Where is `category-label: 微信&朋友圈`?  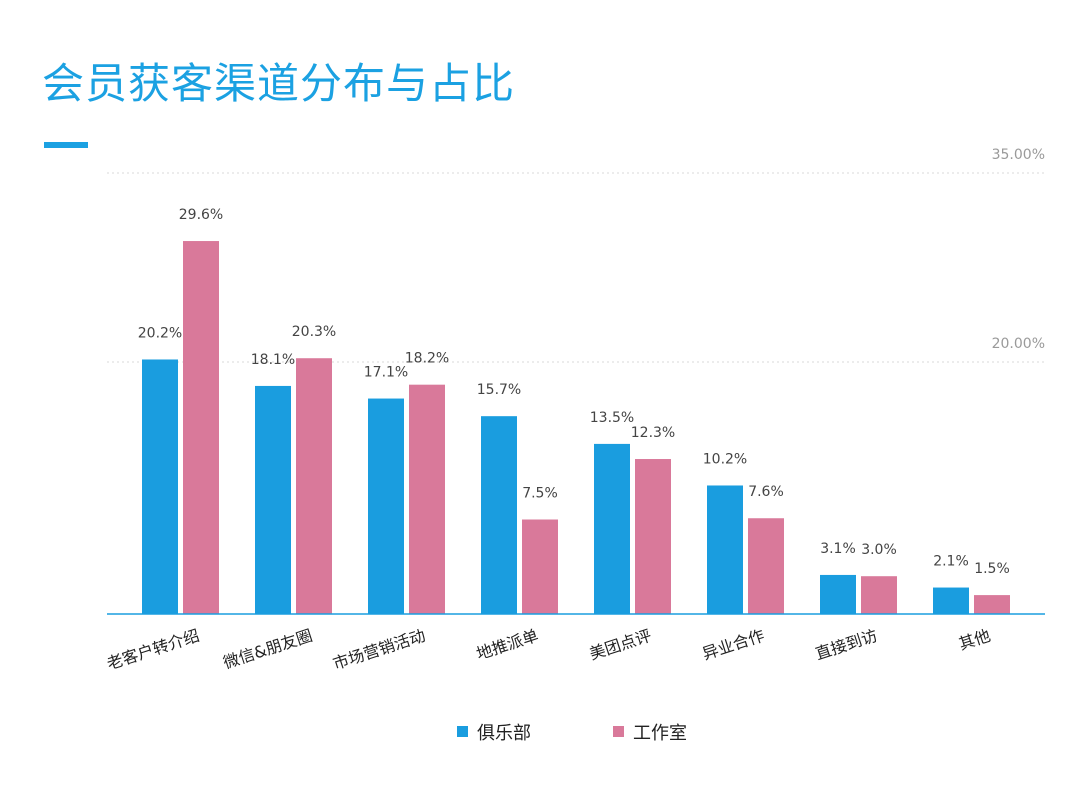 category-label: 微信&朋友圈 is located at coordinates (268, 649).